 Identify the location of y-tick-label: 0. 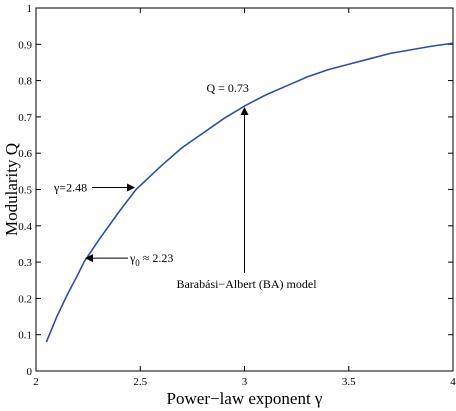
(30, 372).